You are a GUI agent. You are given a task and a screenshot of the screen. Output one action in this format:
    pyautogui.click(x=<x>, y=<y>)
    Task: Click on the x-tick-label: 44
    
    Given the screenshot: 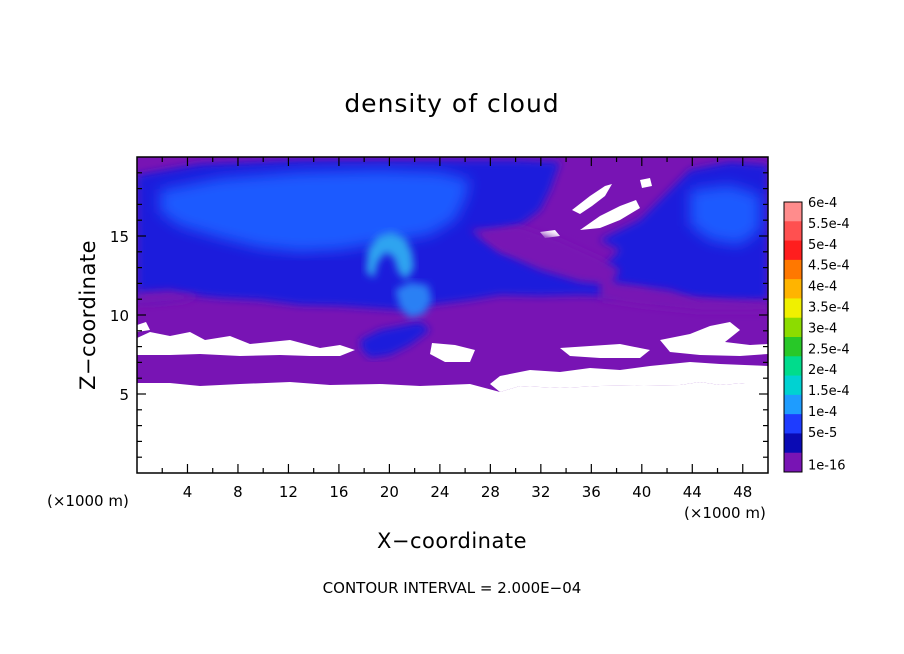 What is the action you would take?
    pyautogui.click(x=692, y=492)
    